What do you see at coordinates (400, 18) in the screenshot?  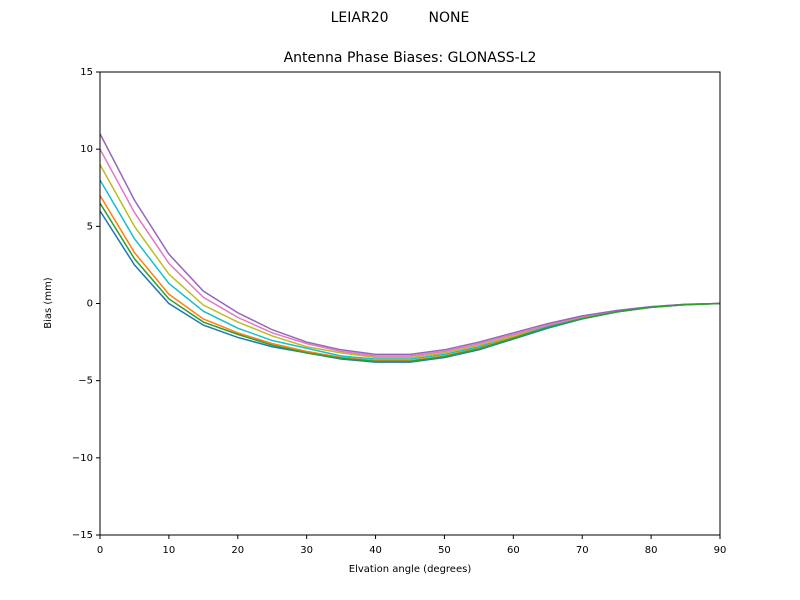 I see `suptitle: LEIAR20 NONE` at bounding box center [400, 18].